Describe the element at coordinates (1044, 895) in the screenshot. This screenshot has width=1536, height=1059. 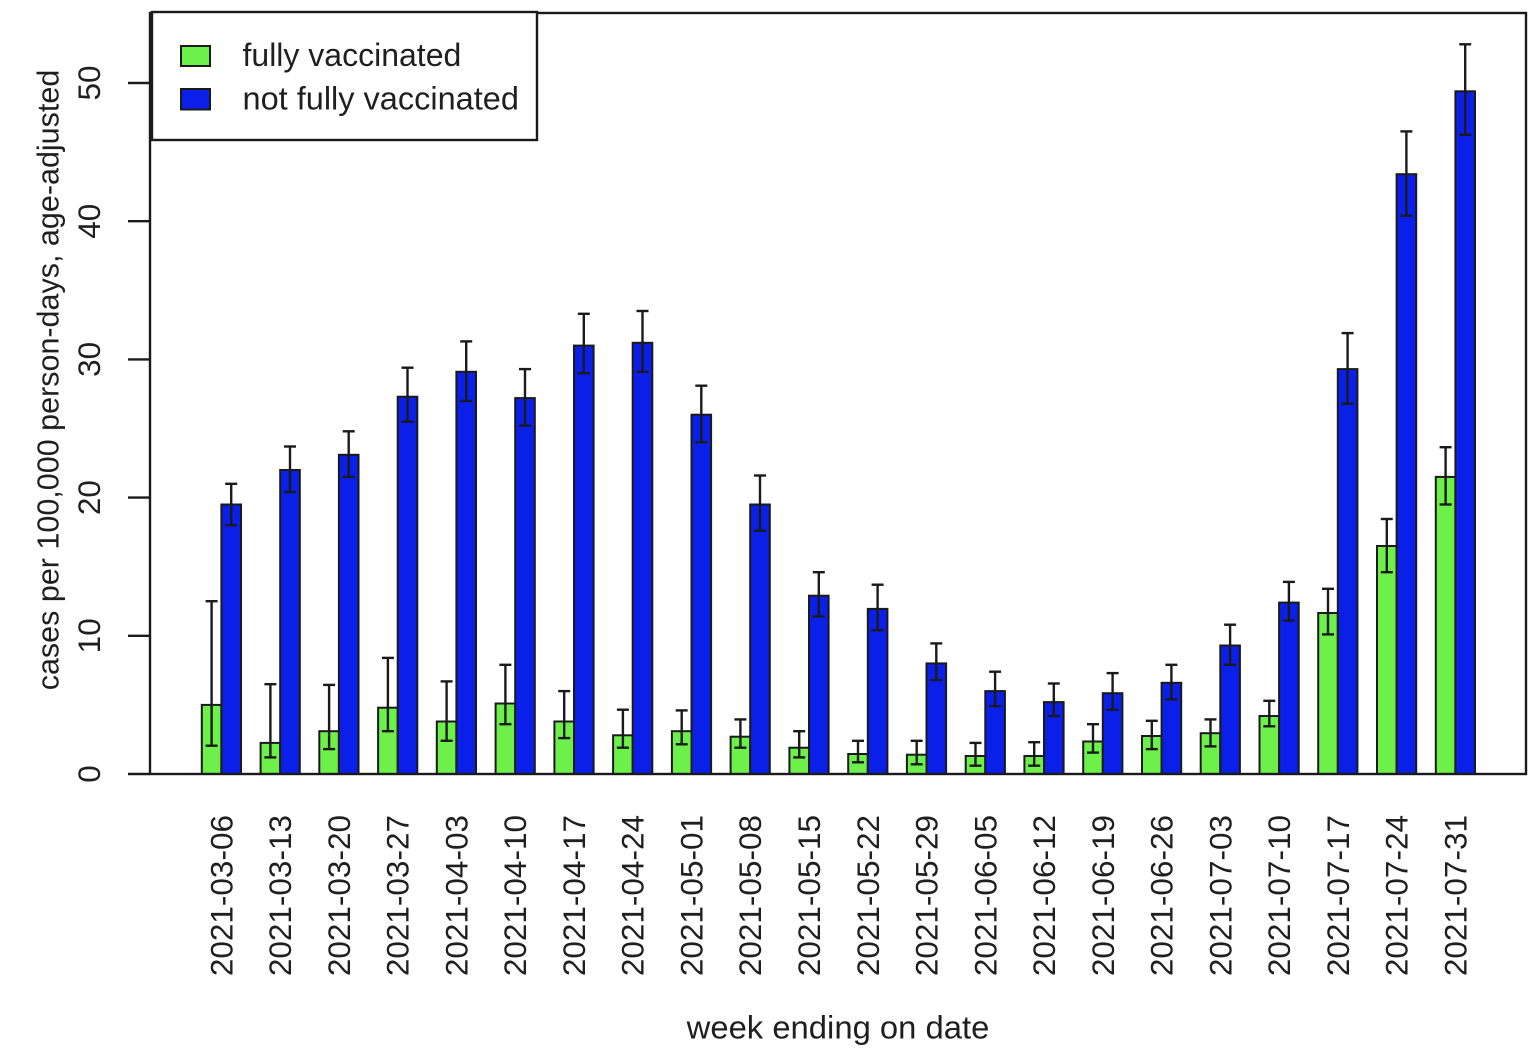
I see `svg-text: 2021-06-12` at that location.